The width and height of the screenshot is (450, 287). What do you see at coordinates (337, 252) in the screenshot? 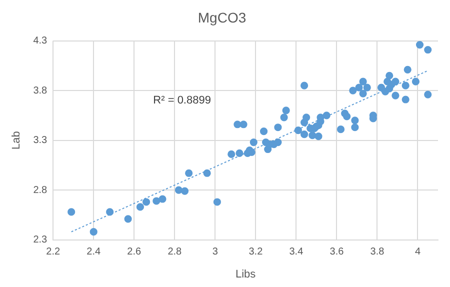
I see `x-tick-label: 3.6` at bounding box center [337, 252].